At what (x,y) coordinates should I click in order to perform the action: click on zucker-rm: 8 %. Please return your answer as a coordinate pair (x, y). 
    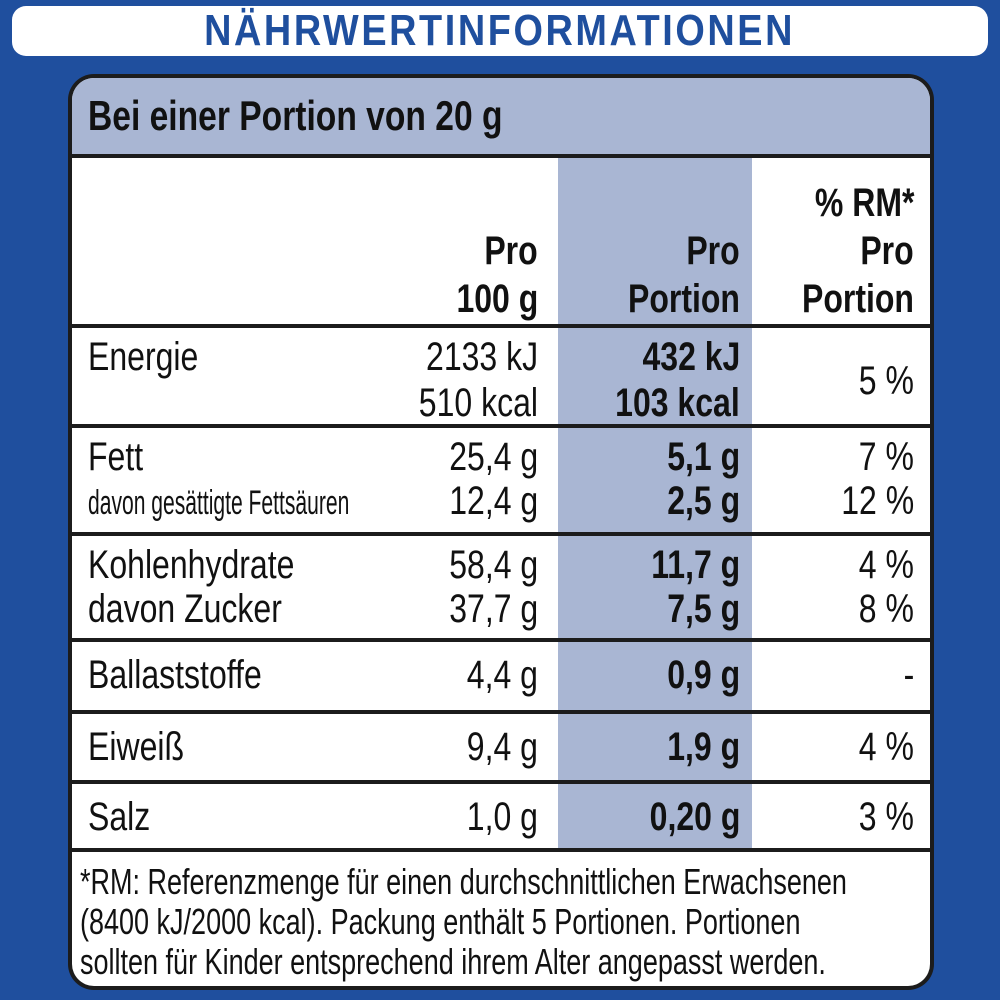
    Looking at the image, I should click on (886, 609).